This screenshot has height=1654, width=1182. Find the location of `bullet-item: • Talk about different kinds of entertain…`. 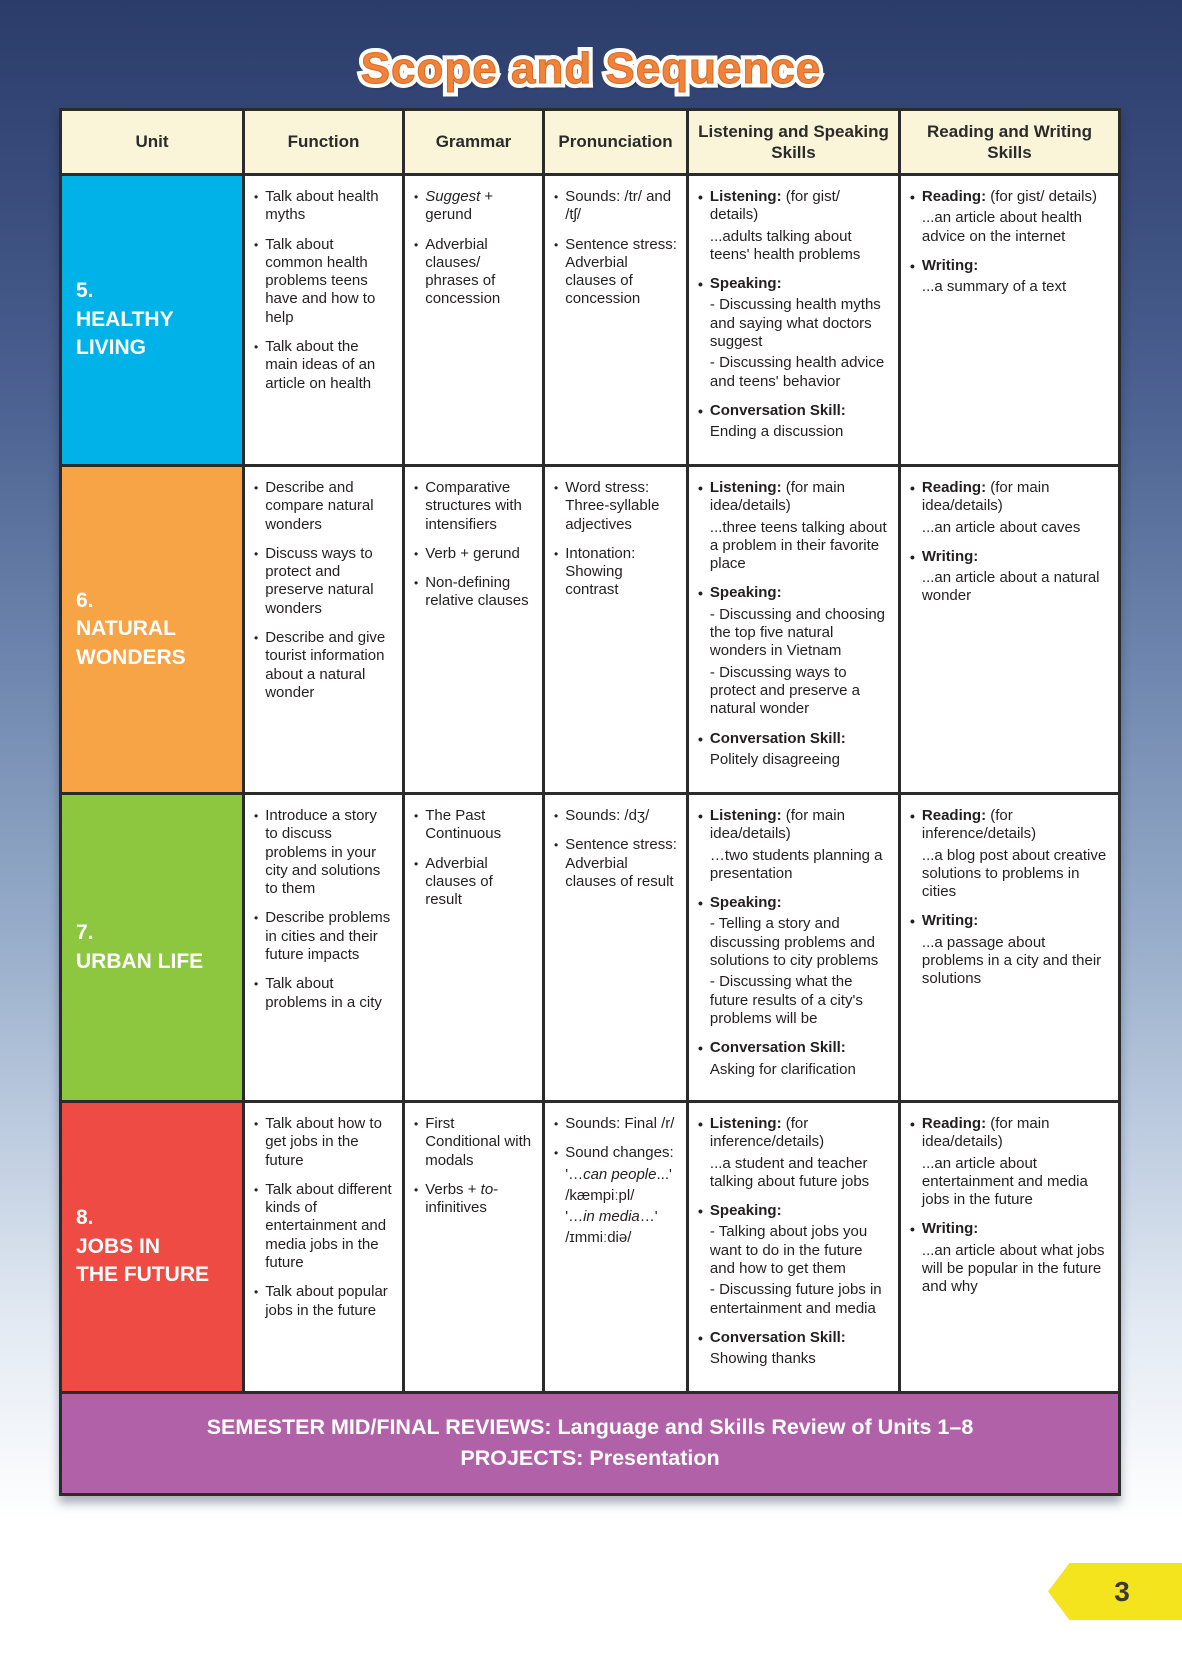

bullet-item: • Talk about different kinds of entertain… is located at coordinates (323, 1226).